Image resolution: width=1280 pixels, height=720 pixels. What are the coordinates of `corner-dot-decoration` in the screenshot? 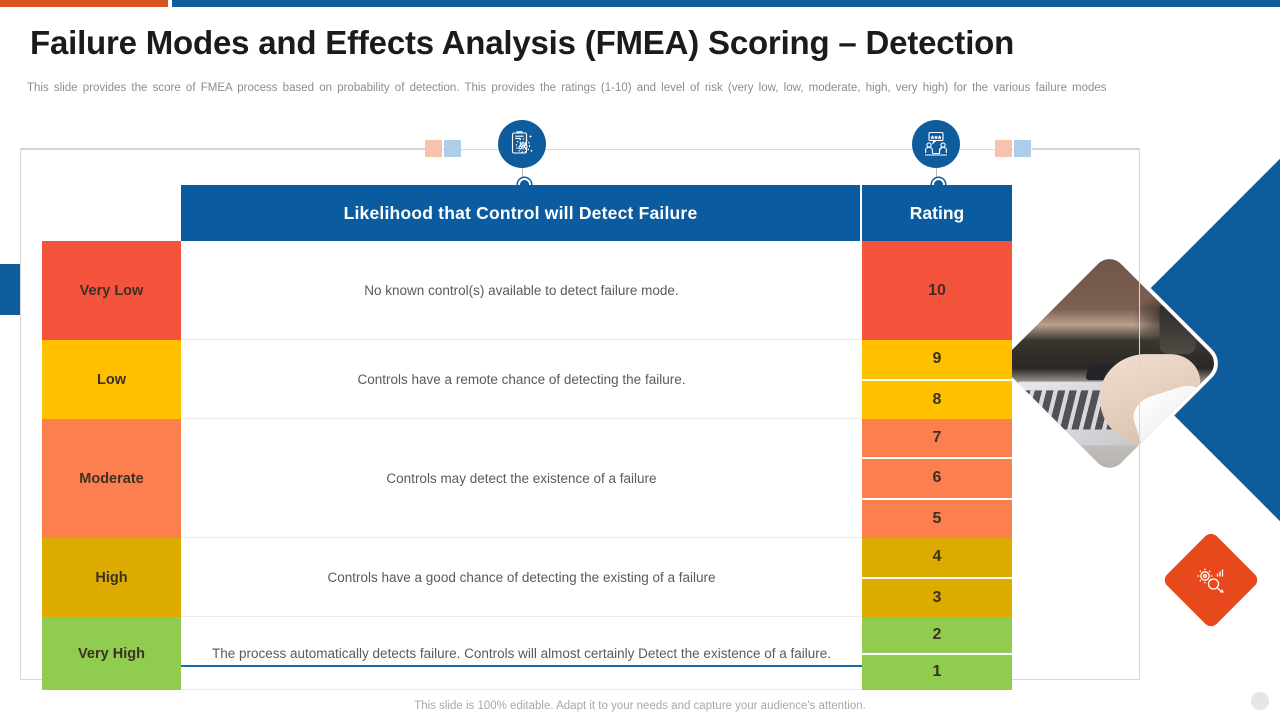 It's located at (1260, 701).